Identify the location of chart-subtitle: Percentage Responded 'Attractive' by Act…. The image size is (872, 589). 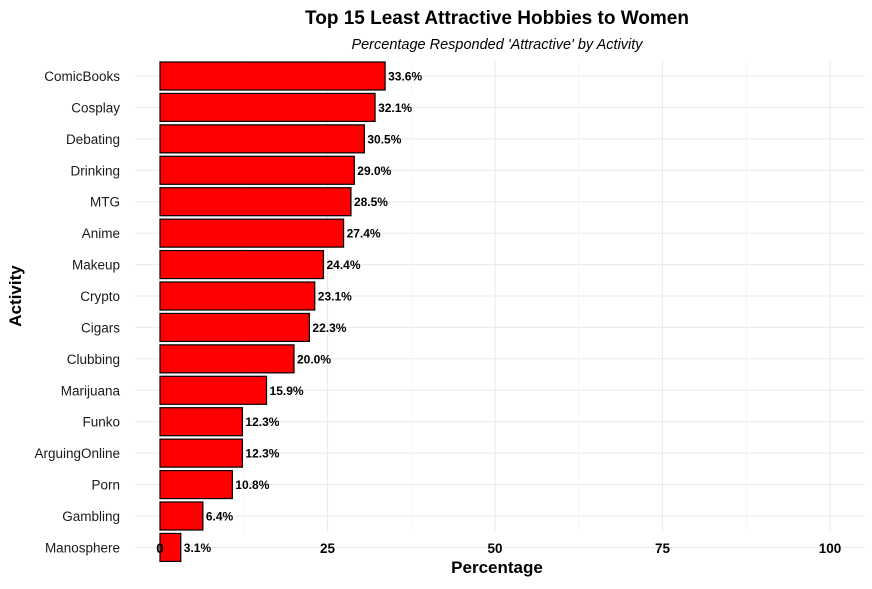
(497, 45).